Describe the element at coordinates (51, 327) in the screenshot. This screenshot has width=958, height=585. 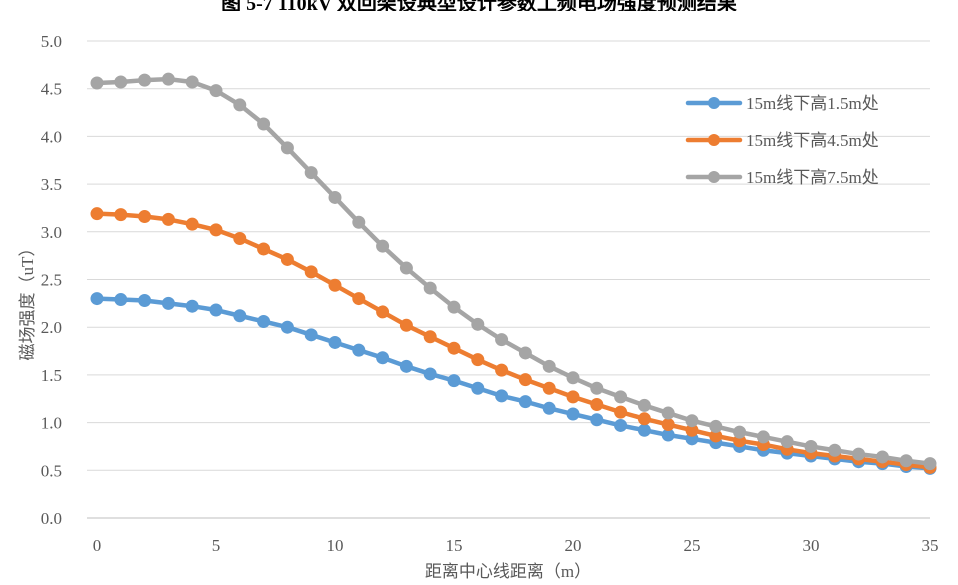
I see `y-tick-label: 2.0` at that location.